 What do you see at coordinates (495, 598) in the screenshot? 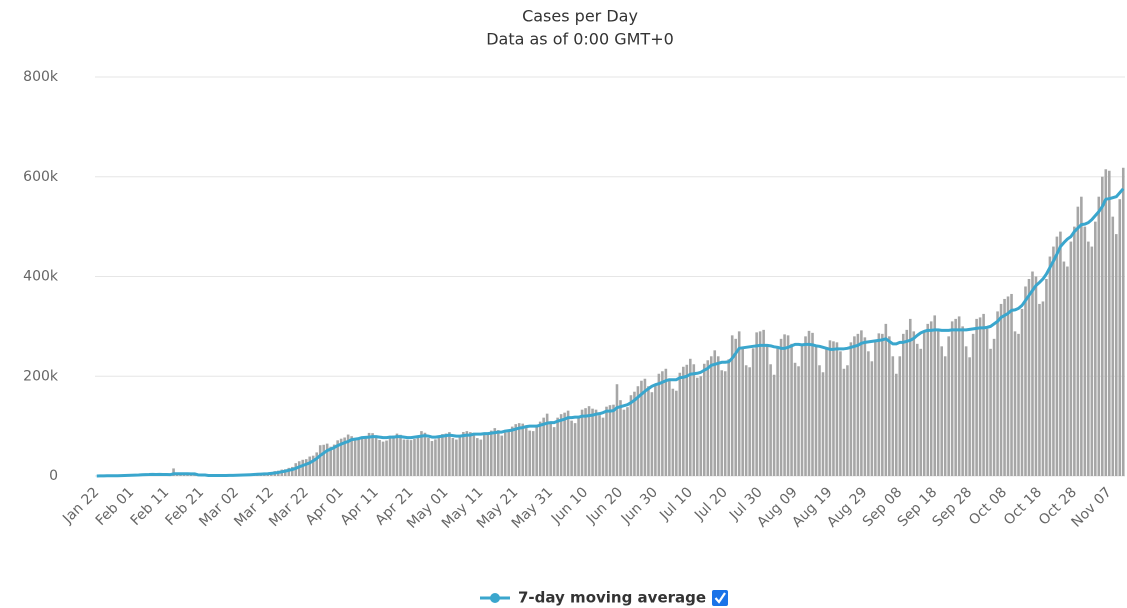
I see `legend-marker` at bounding box center [495, 598].